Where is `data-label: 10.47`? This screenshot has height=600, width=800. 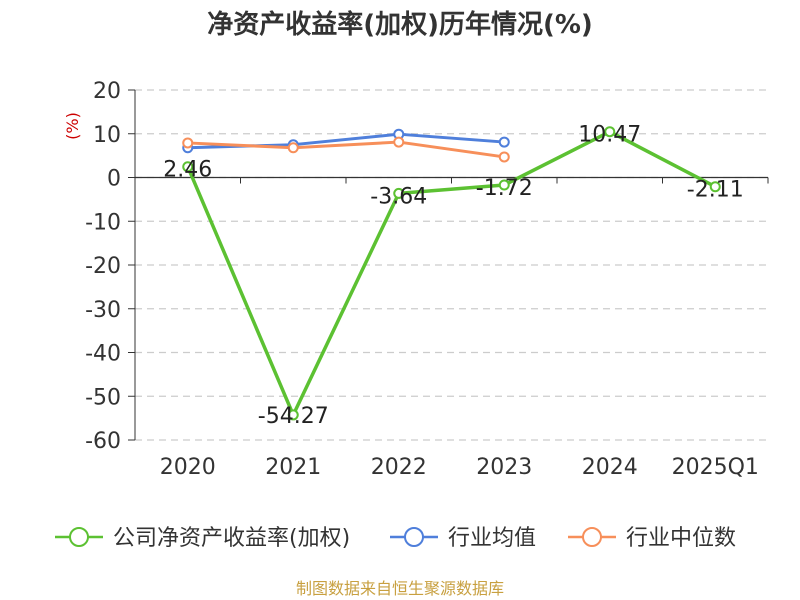 data-label: 10.47 is located at coordinates (609, 135).